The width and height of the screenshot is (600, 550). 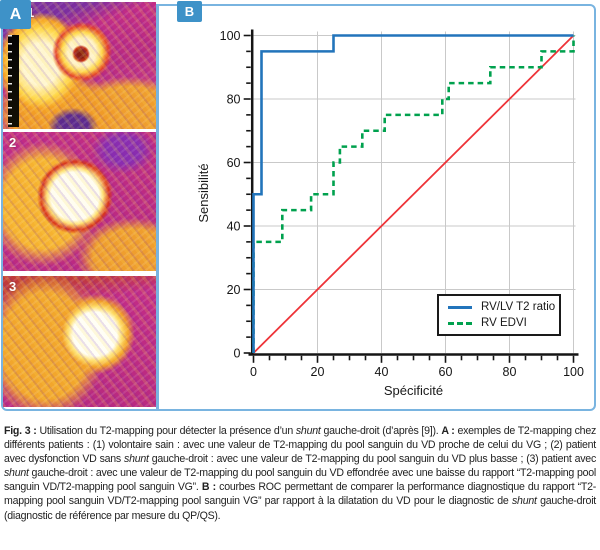 What do you see at coordinates (79, 65) in the screenshot?
I see `t2-map-image-1: 1` at bounding box center [79, 65].